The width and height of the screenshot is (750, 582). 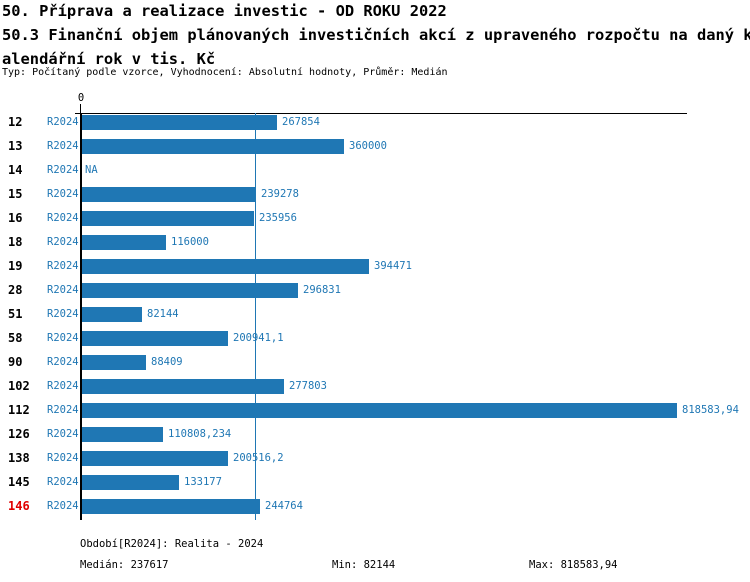 I want to click on chart-row-13: 13 R2024 360000, so click(x=375, y=146).